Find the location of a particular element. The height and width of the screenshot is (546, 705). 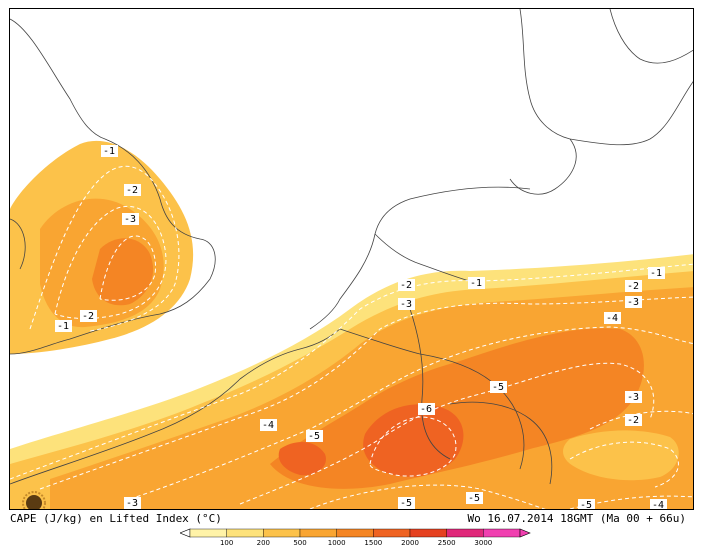

legend-tick-label: 100 is located at coordinates (226, 542).